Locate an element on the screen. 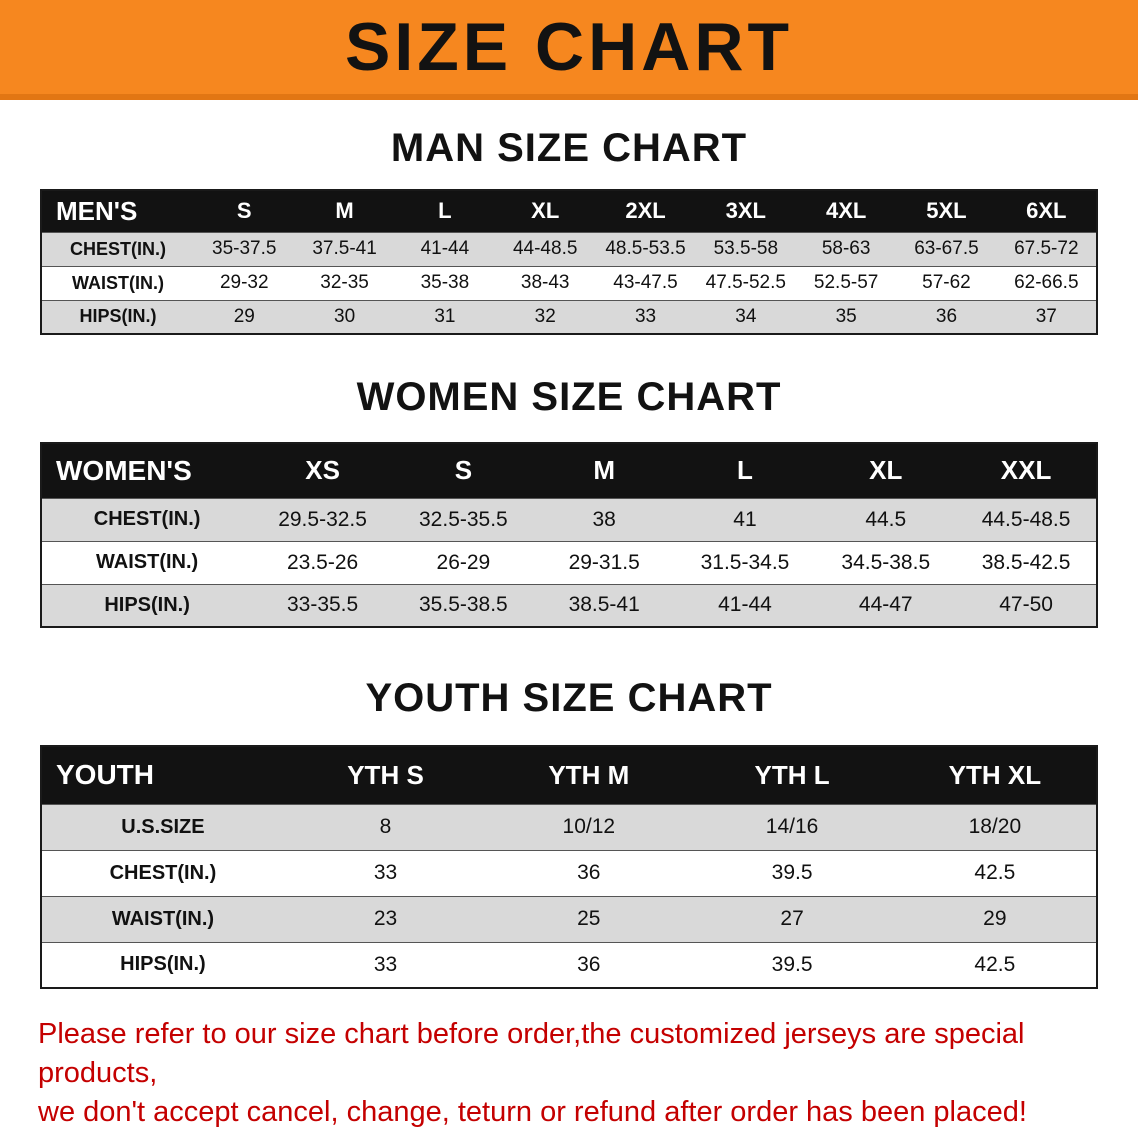 The height and width of the screenshot is (1132, 1138). size-value-cell: 35-38 is located at coordinates (445, 282).